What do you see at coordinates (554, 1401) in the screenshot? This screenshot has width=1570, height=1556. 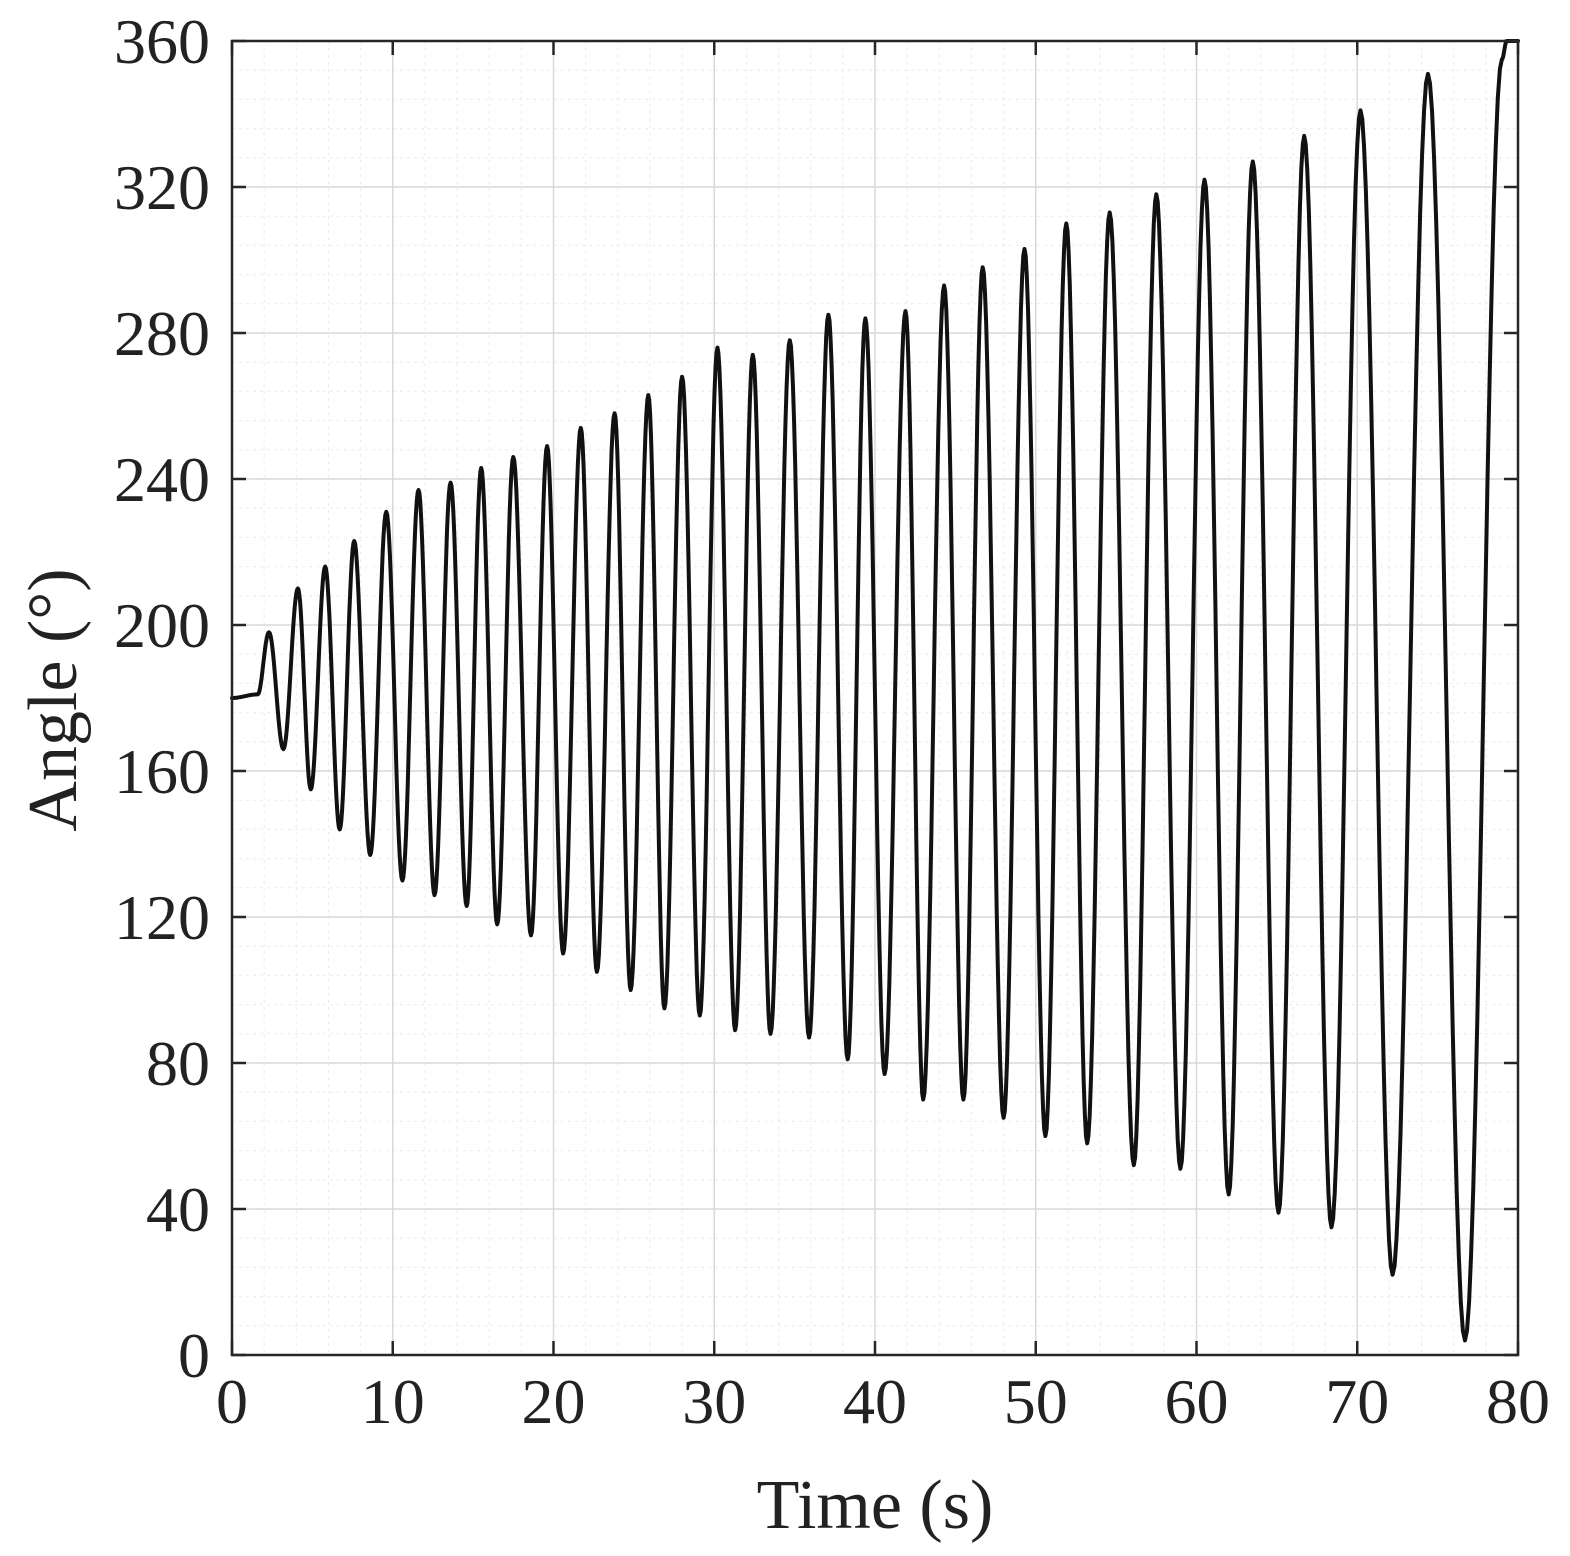 I see `x-tick-label: 20` at bounding box center [554, 1401].